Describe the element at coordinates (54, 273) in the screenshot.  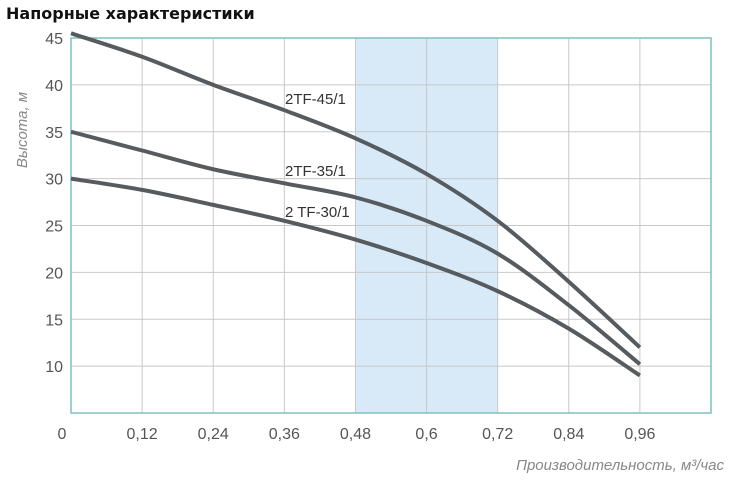
I see `y-tick-label: 20` at that location.